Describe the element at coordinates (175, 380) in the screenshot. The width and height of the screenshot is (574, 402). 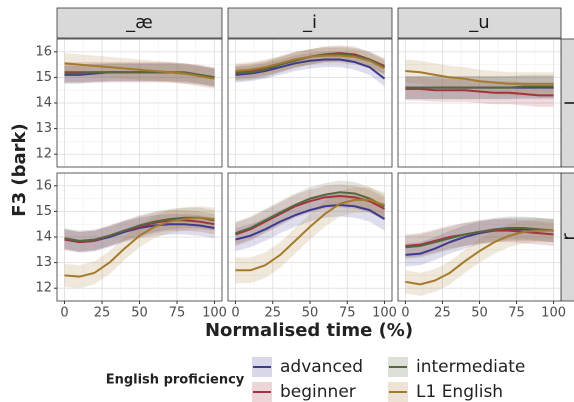
I see `legend-title: English proficiency` at that location.